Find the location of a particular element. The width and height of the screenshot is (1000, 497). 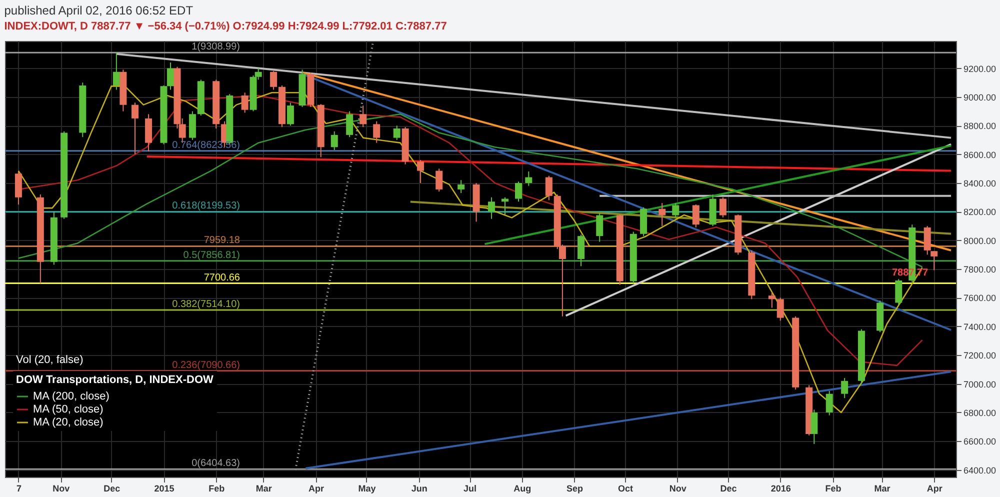

x-tick-label: May is located at coordinates (367, 489).